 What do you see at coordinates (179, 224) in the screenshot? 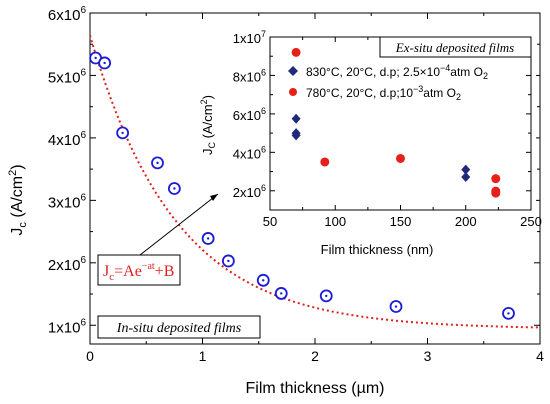
I see `fit-annotation-arrow` at bounding box center [179, 224].